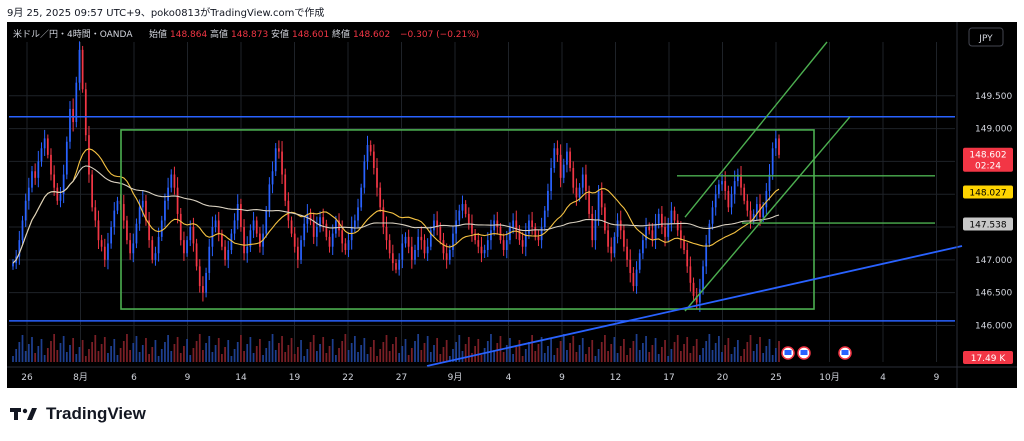 The image size is (1024, 441). What do you see at coordinates (988, 159) in the screenshot?
I see `price-label-badge` at bounding box center [988, 159].